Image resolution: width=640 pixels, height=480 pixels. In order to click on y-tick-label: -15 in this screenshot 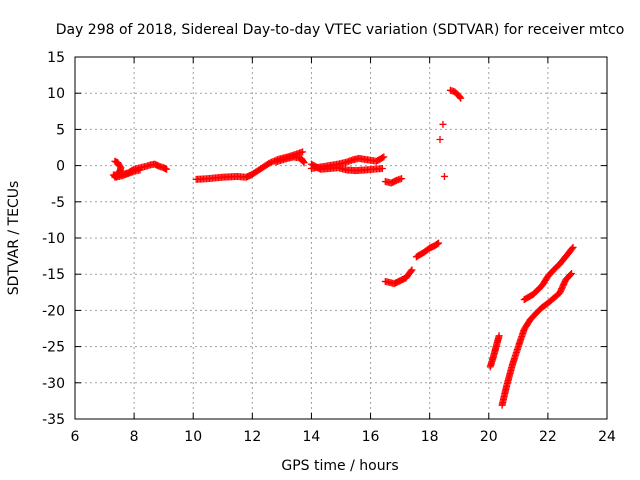, I will do `click(53, 275)`.